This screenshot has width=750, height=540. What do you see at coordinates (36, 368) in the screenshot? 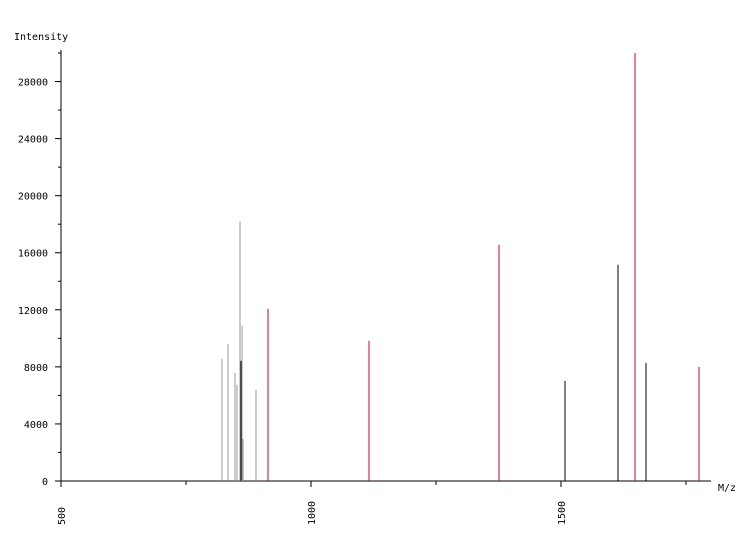
I see `y-tick-label: 8000` at bounding box center [36, 368].